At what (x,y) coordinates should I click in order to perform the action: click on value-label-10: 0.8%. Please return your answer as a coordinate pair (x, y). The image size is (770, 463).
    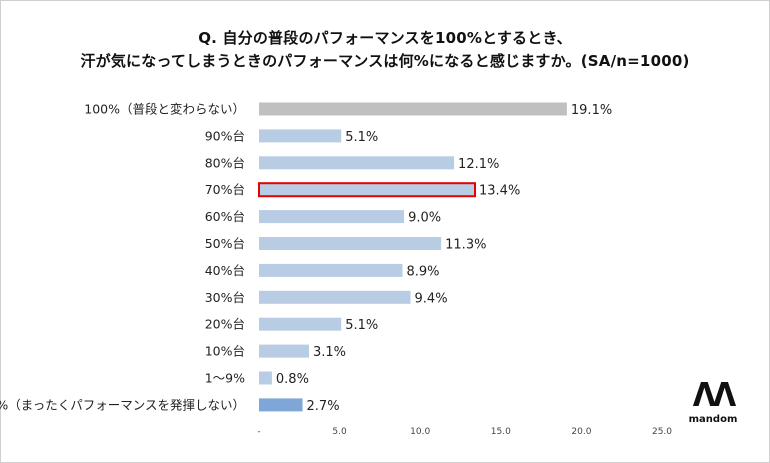
    Looking at the image, I should click on (292, 379).